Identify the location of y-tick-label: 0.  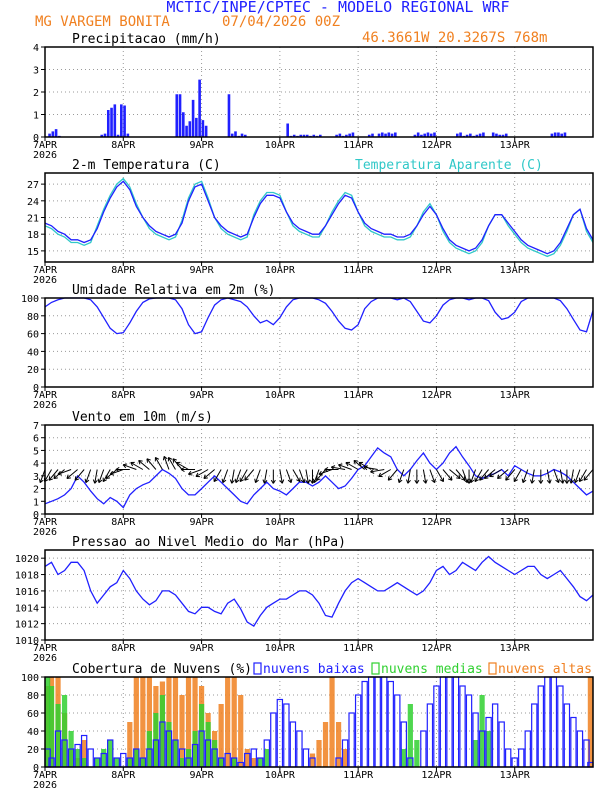
(36, 515).